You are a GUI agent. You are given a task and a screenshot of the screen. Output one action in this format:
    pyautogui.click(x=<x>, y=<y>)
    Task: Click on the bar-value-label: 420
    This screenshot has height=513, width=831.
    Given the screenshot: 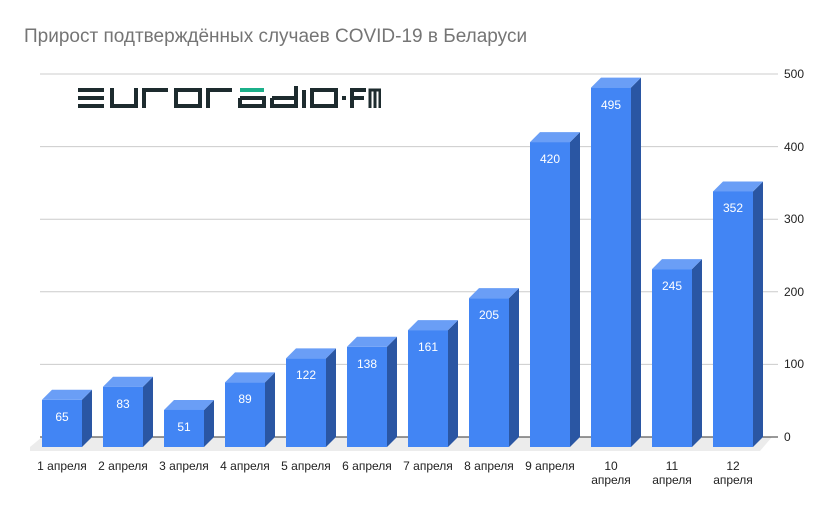 What is the action you would take?
    pyautogui.click(x=550, y=159)
    